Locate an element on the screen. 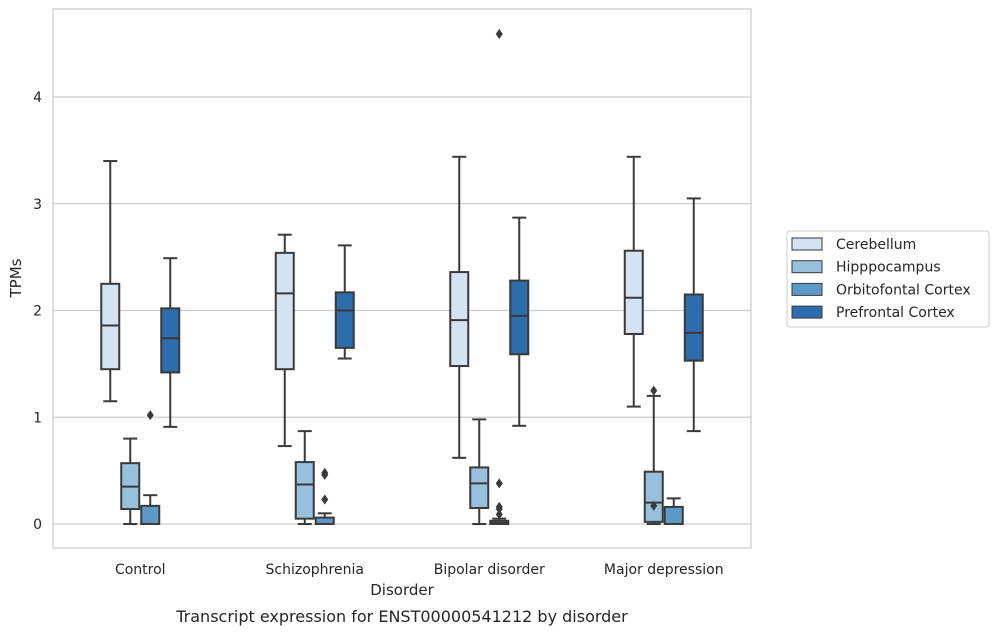  y-tick-label: 1 is located at coordinates (37, 418).